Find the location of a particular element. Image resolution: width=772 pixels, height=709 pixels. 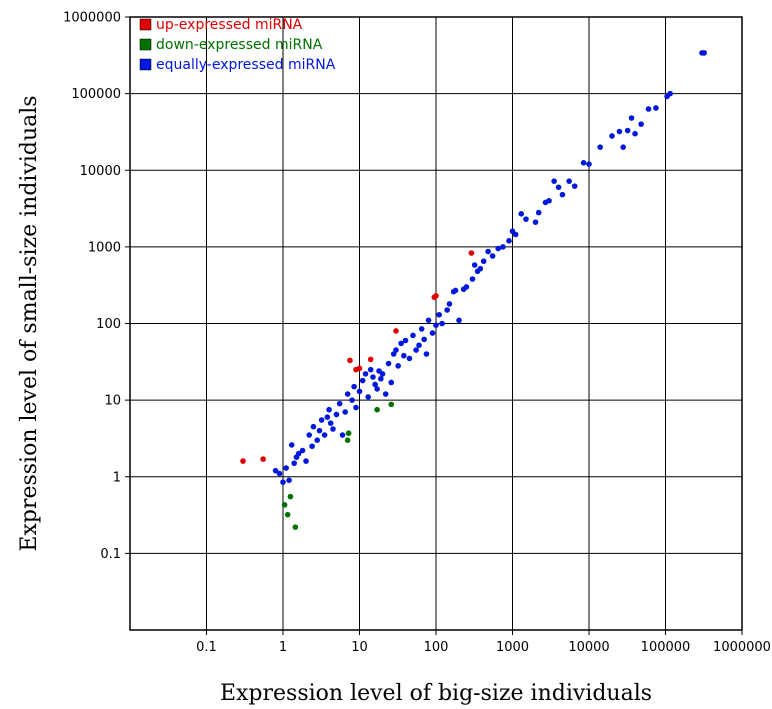

x-tick-label: 100 is located at coordinates (436, 647).